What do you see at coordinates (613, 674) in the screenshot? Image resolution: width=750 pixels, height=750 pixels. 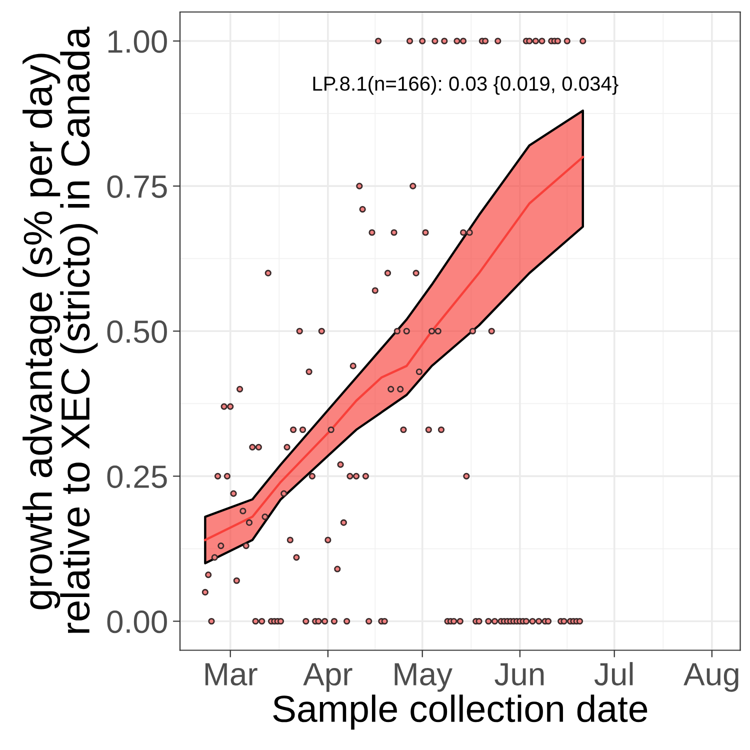 I see `x-tick-label: Jul` at bounding box center [613, 674].